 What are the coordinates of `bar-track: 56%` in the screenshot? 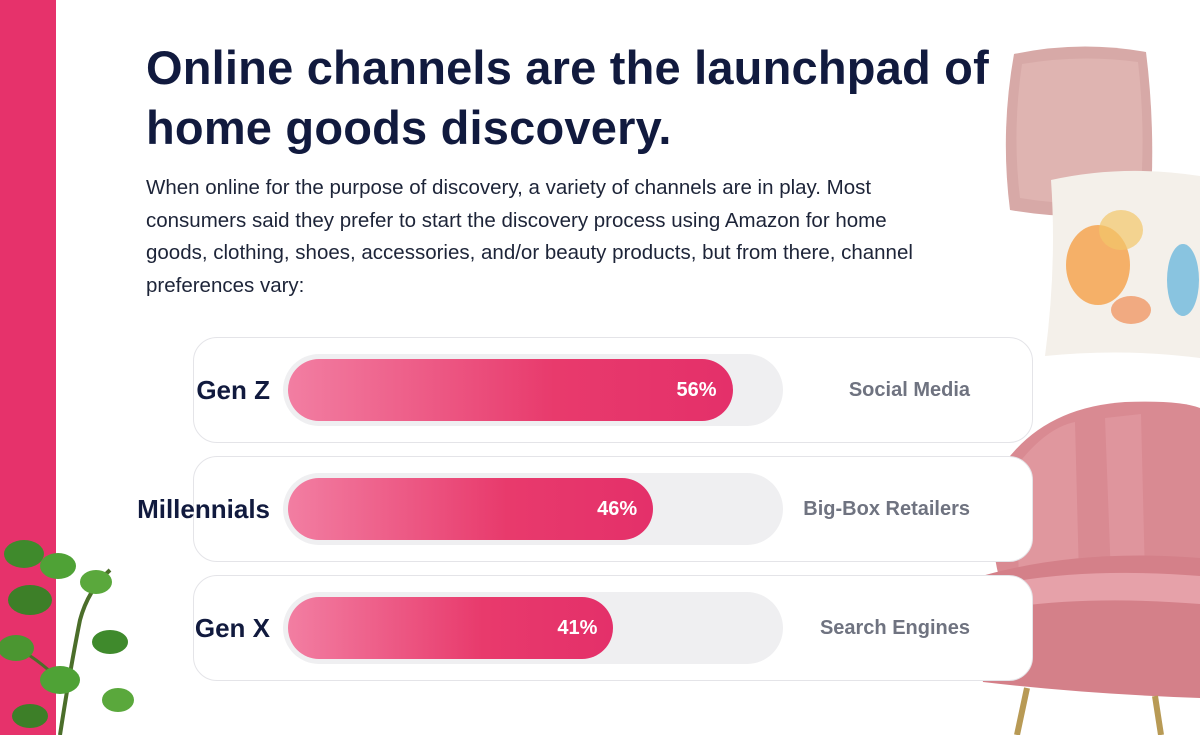 It's located at (533, 390).